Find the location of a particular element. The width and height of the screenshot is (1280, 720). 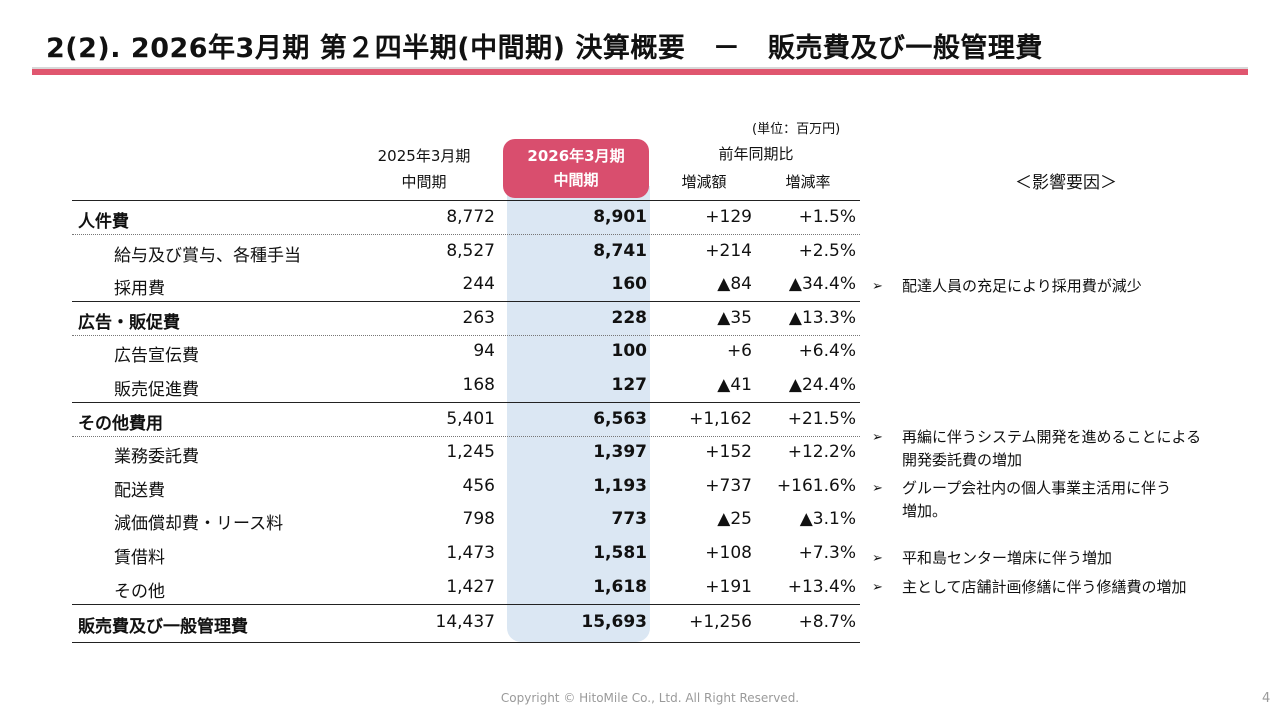

factors-title: ＜影響要因＞ is located at coordinates (1066, 183).